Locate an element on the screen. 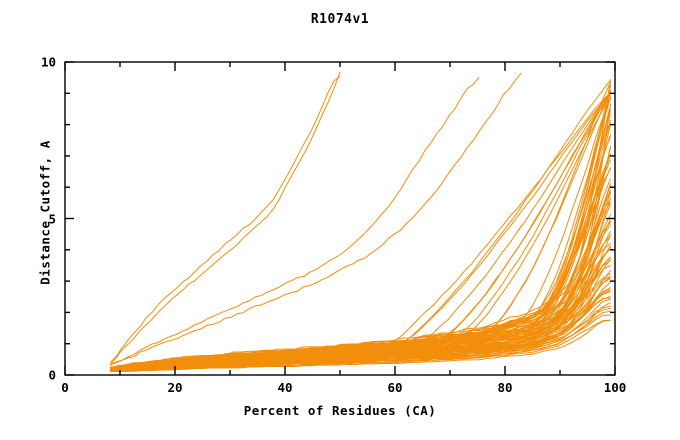 The image size is (680, 440). x-tick-label-100: 100 is located at coordinates (615, 387).